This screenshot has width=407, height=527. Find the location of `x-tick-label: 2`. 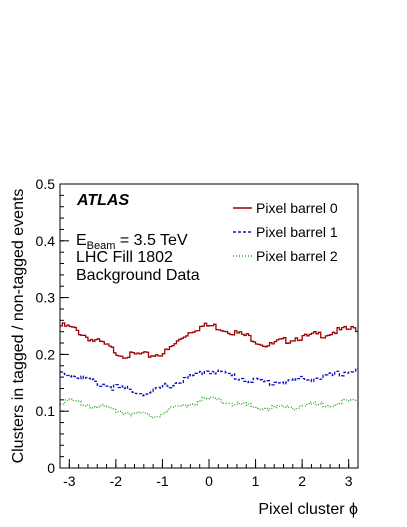

x-tick-label: 2 is located at coordinates (302, 481).